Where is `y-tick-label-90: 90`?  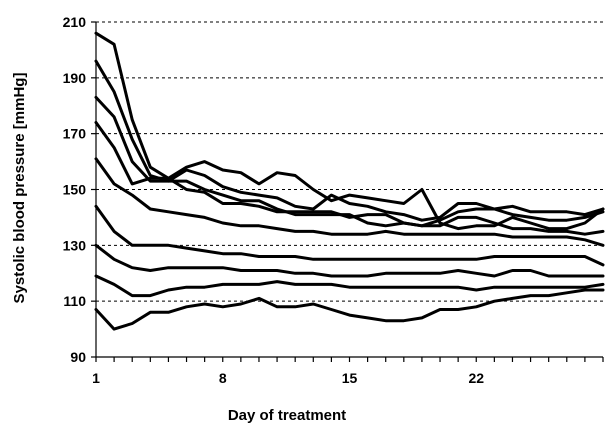
y-tick-label-90: 90 is located at coordinates (78, 357).